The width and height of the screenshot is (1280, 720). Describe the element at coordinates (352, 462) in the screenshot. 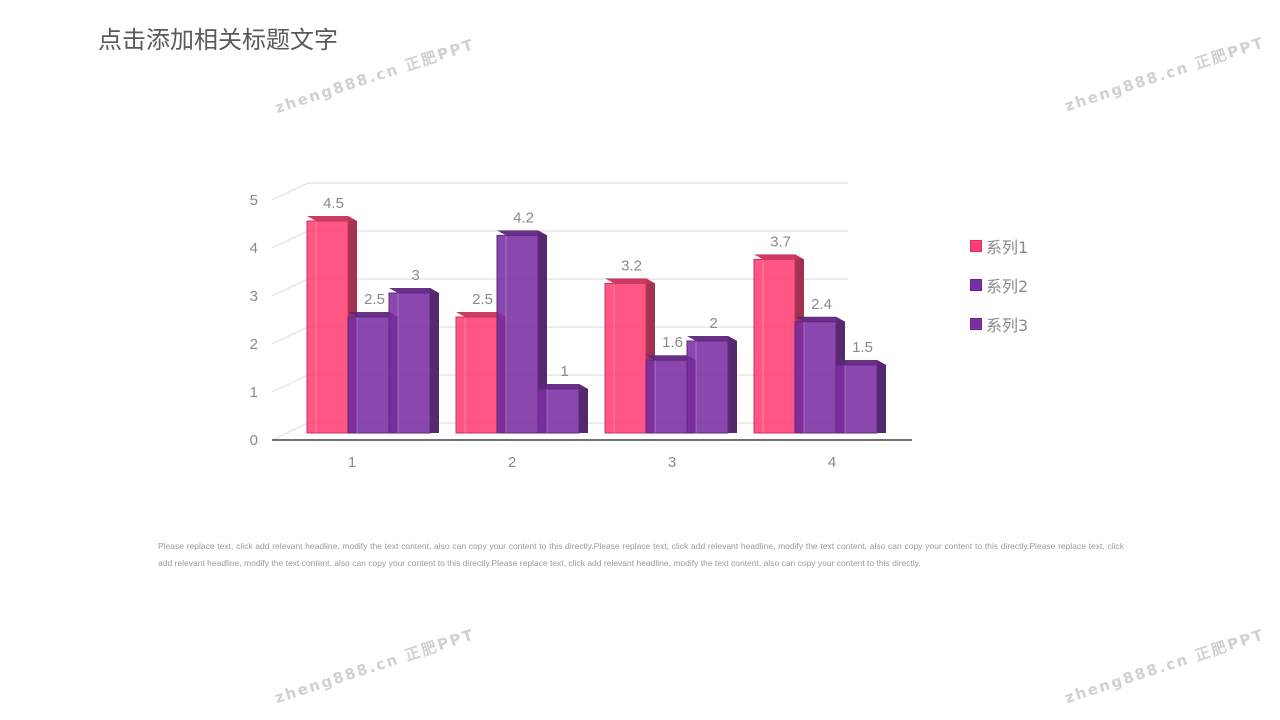

I see `x-tick-label: 1` at that location.